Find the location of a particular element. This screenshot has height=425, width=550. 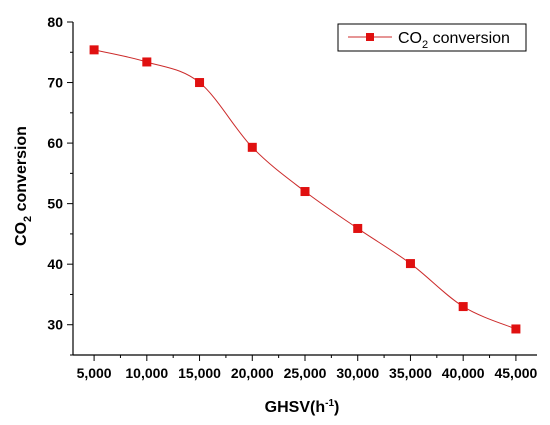

y-tick-label: 80 is located at coordinates (55, 22).